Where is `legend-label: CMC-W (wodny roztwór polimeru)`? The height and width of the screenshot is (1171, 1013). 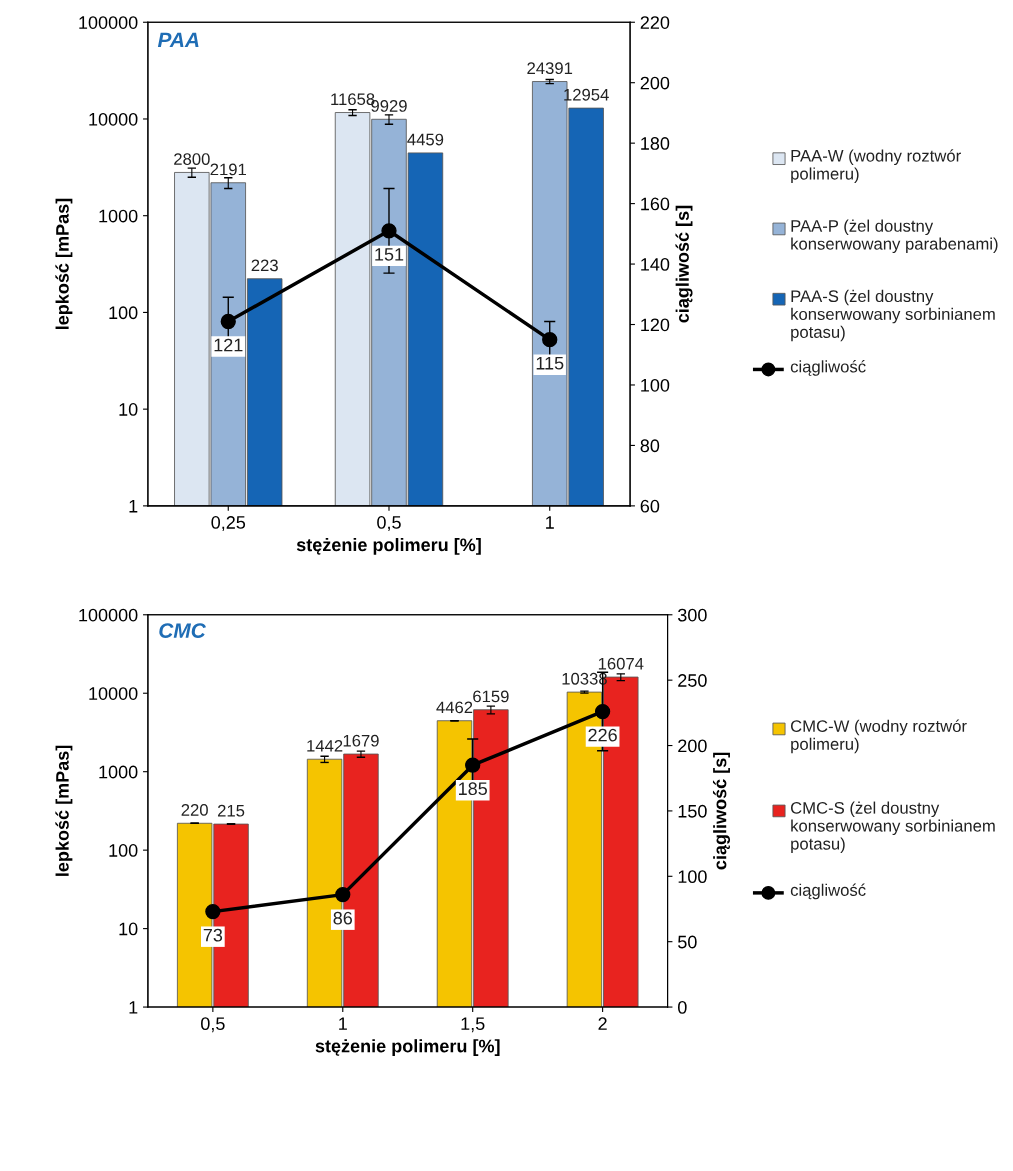 legend-label: CMC-W (wodny roztwór polimeru) is located at coordinates (878, 736).